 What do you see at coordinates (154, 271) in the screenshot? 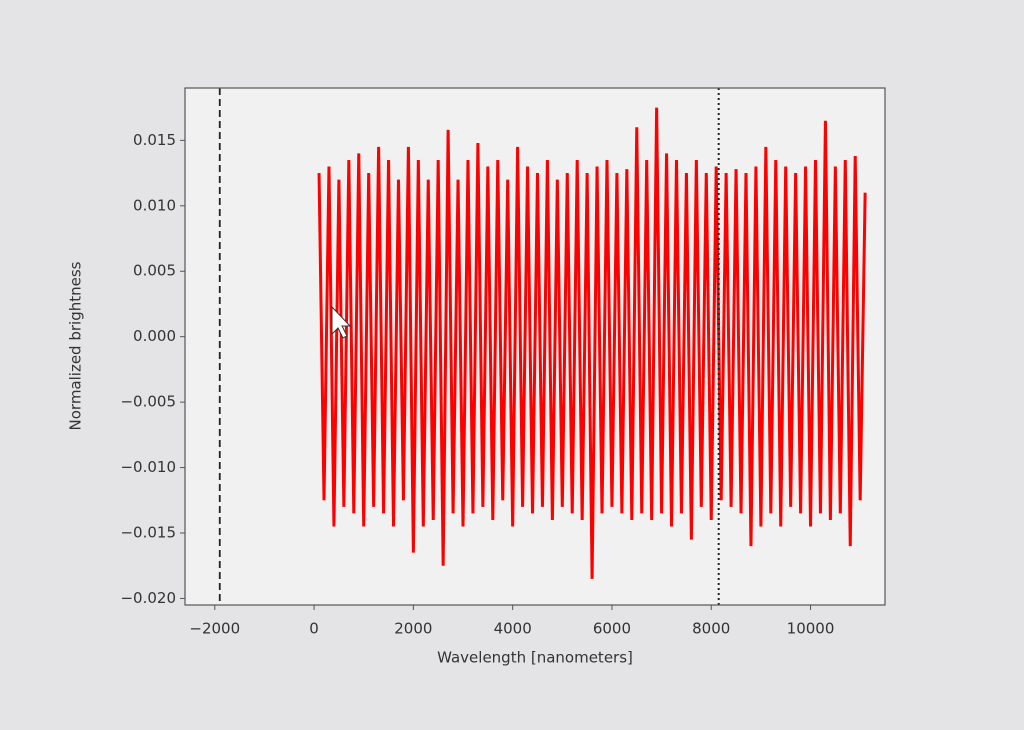
I see `y-tick-label: 0.005` at bounding box center [154, 271].